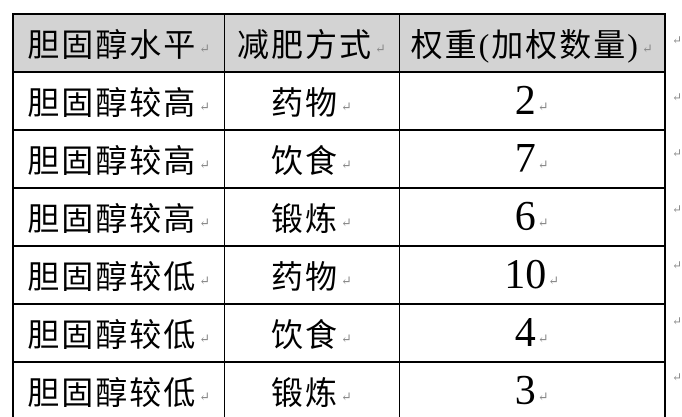 This screenshot has height=417, width=682. I want to click on table-row: 胆固醇较低 ↵ 饮食 ↵ 4 ↵, so click(339, 333).